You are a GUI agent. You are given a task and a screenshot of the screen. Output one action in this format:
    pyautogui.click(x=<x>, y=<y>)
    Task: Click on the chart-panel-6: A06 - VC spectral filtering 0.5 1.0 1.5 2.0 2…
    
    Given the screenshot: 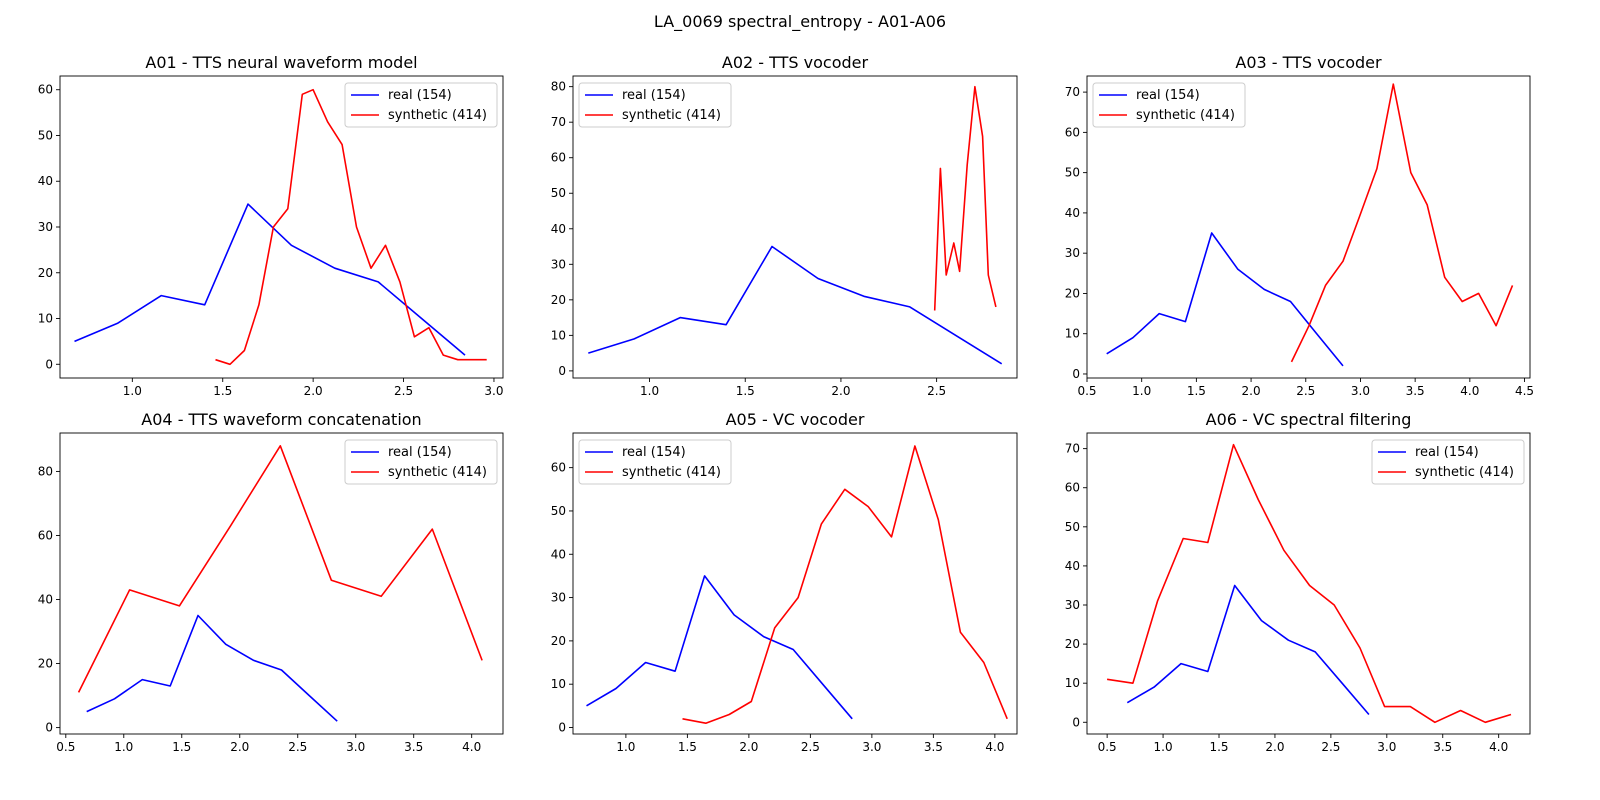 What is the action you would take?
    pyautogui.click(x=1298, y=582)
    